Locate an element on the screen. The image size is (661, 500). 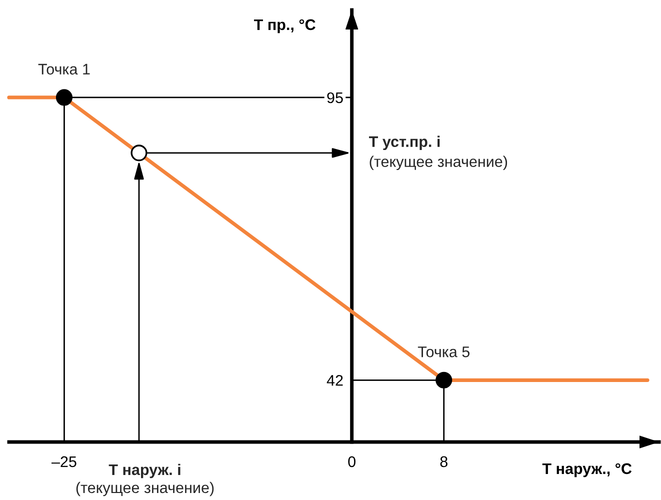
y-axis-title: Т пр., °С is located at coordinates (285, 26).